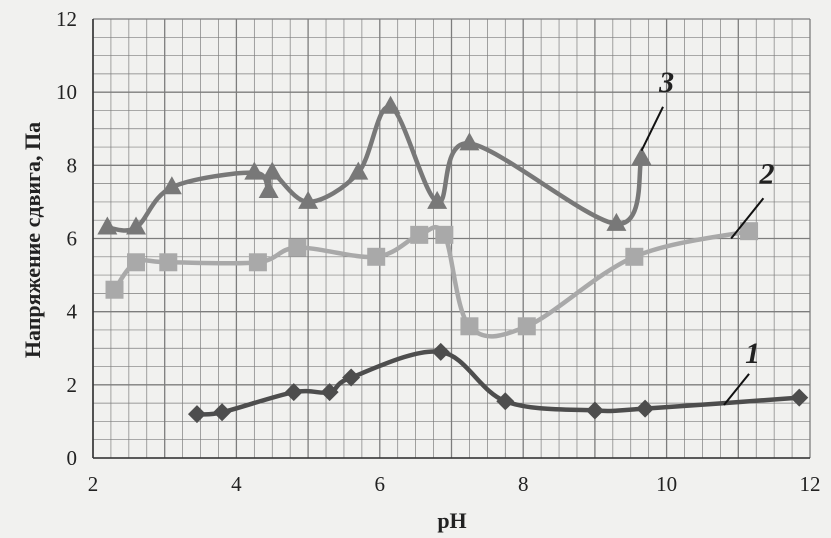 The width and height of the screenshot is (831, 538). Describe the element at coordinates (72, 165) in the screenshot. I see `y-tick-label: 8` at that location.